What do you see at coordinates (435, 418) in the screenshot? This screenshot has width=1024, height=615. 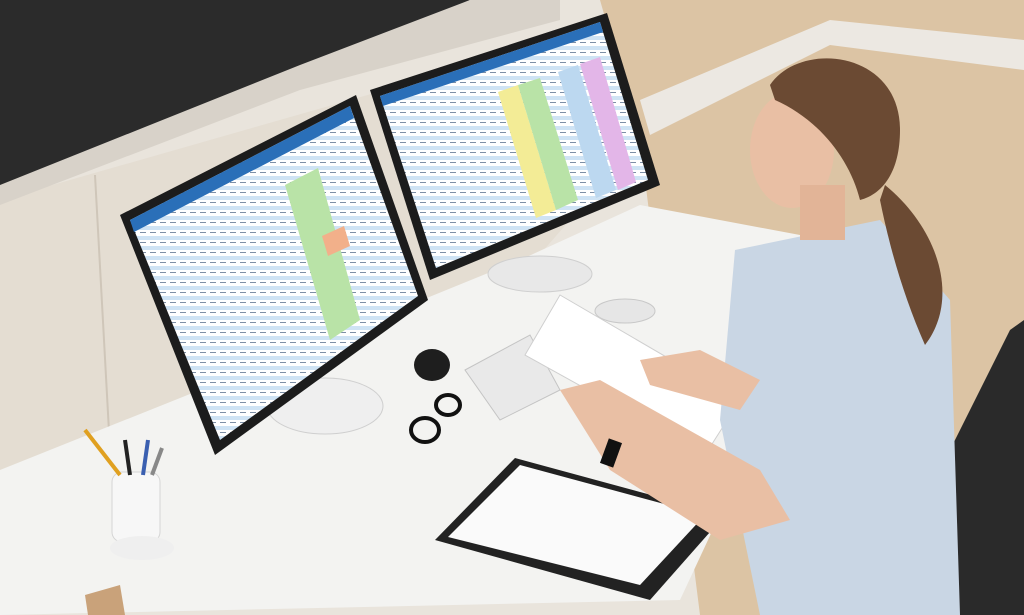 I see `glasses` at bounding box center [435, 418].